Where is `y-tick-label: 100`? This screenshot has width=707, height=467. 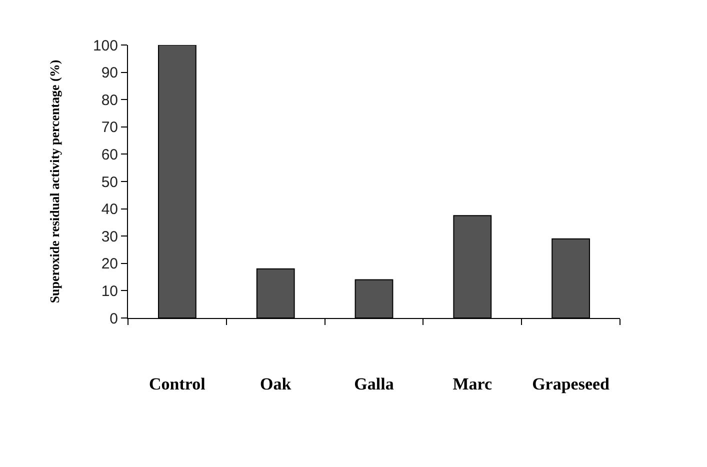 y-tick-label: 100 is located at coordinates (105, 45).